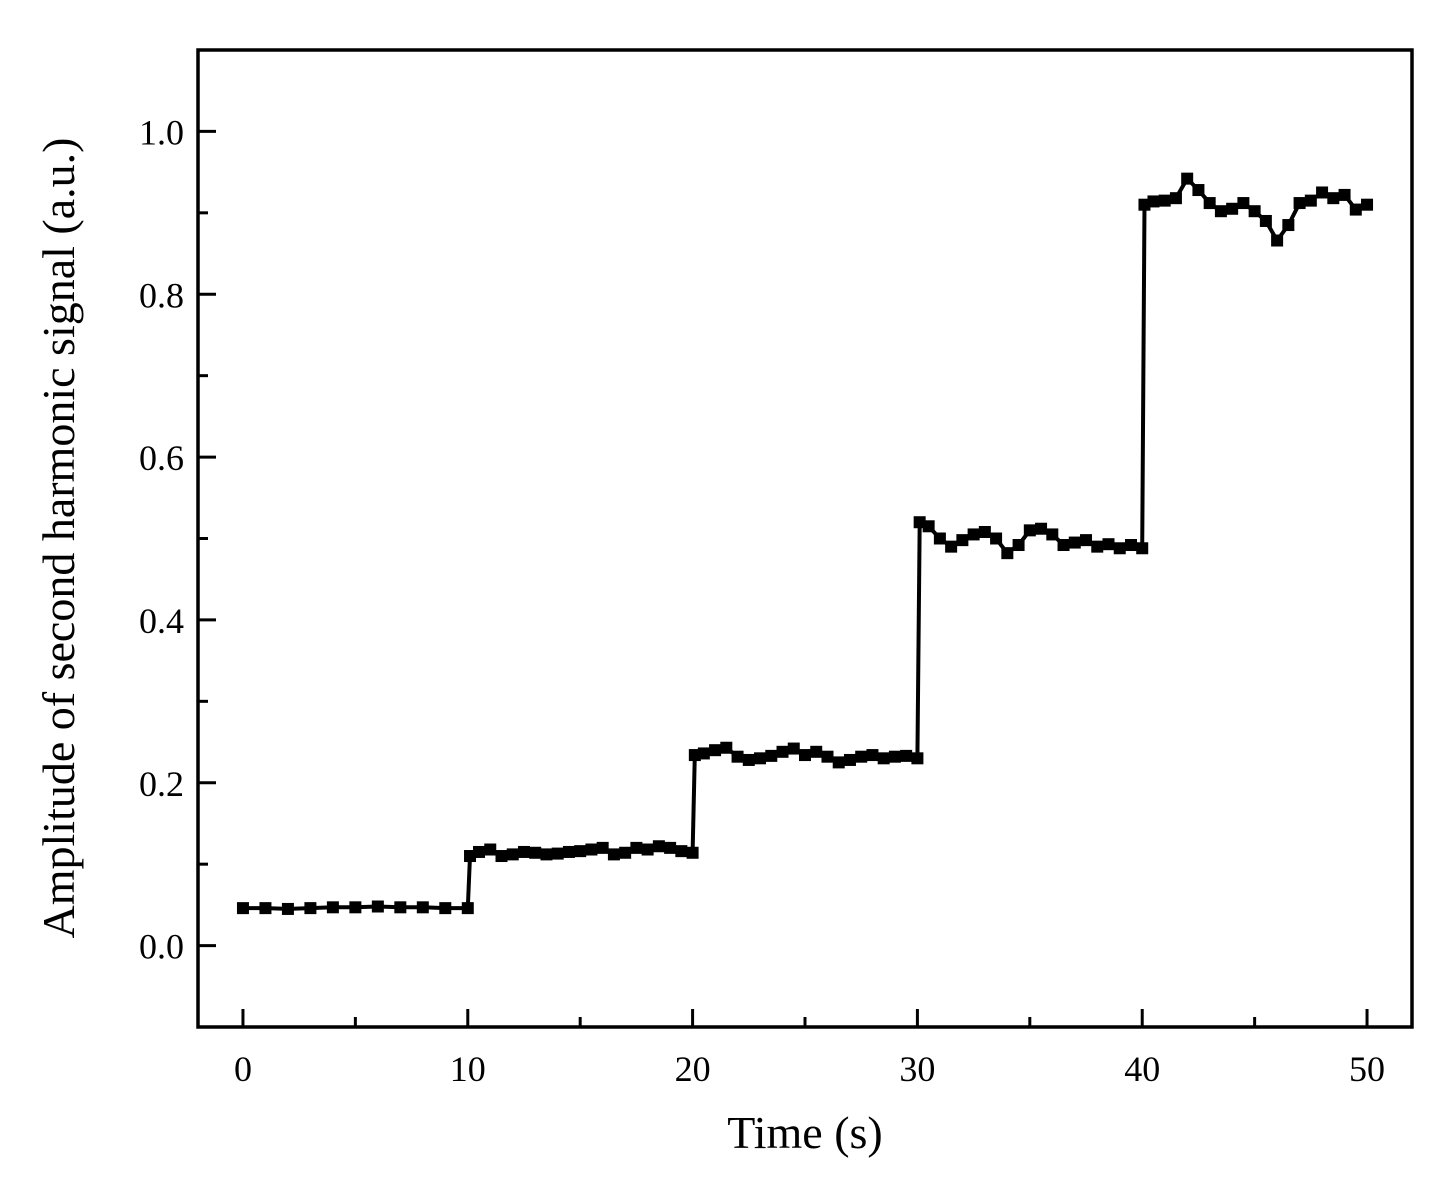  I want to click on y-tick-label: 0.0, so click(161, 947).